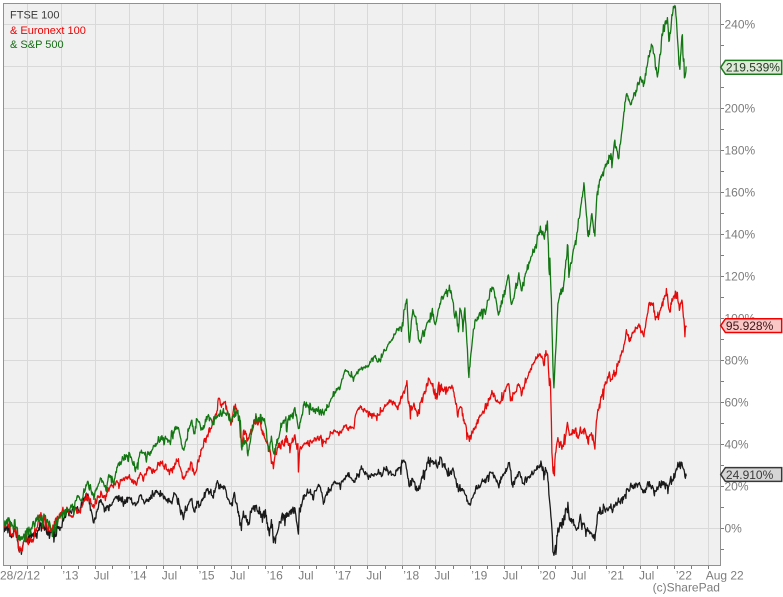 This screenshot has height=597, width=783. Describe the element at coordinates (740, 234) in the screenshot. I see `svg-text: 140%` at that location.